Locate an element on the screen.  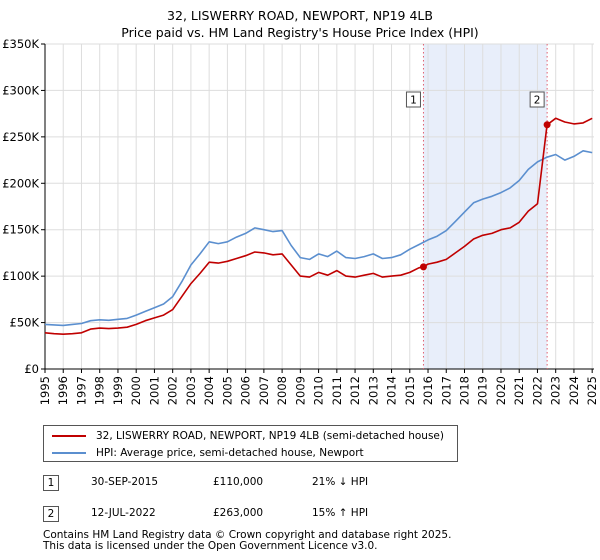
x-tick-label: 2004 is located at coordinates (209, 390).